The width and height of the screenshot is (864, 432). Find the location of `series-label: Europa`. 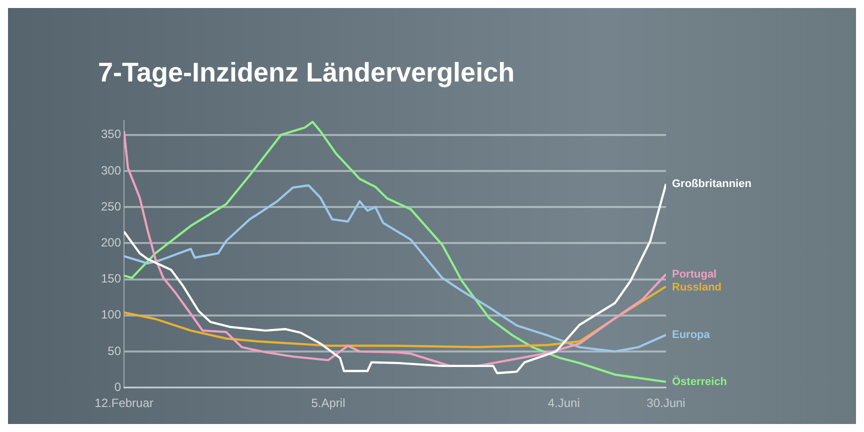

series-label: Europa is located at coordinates (691, 334).